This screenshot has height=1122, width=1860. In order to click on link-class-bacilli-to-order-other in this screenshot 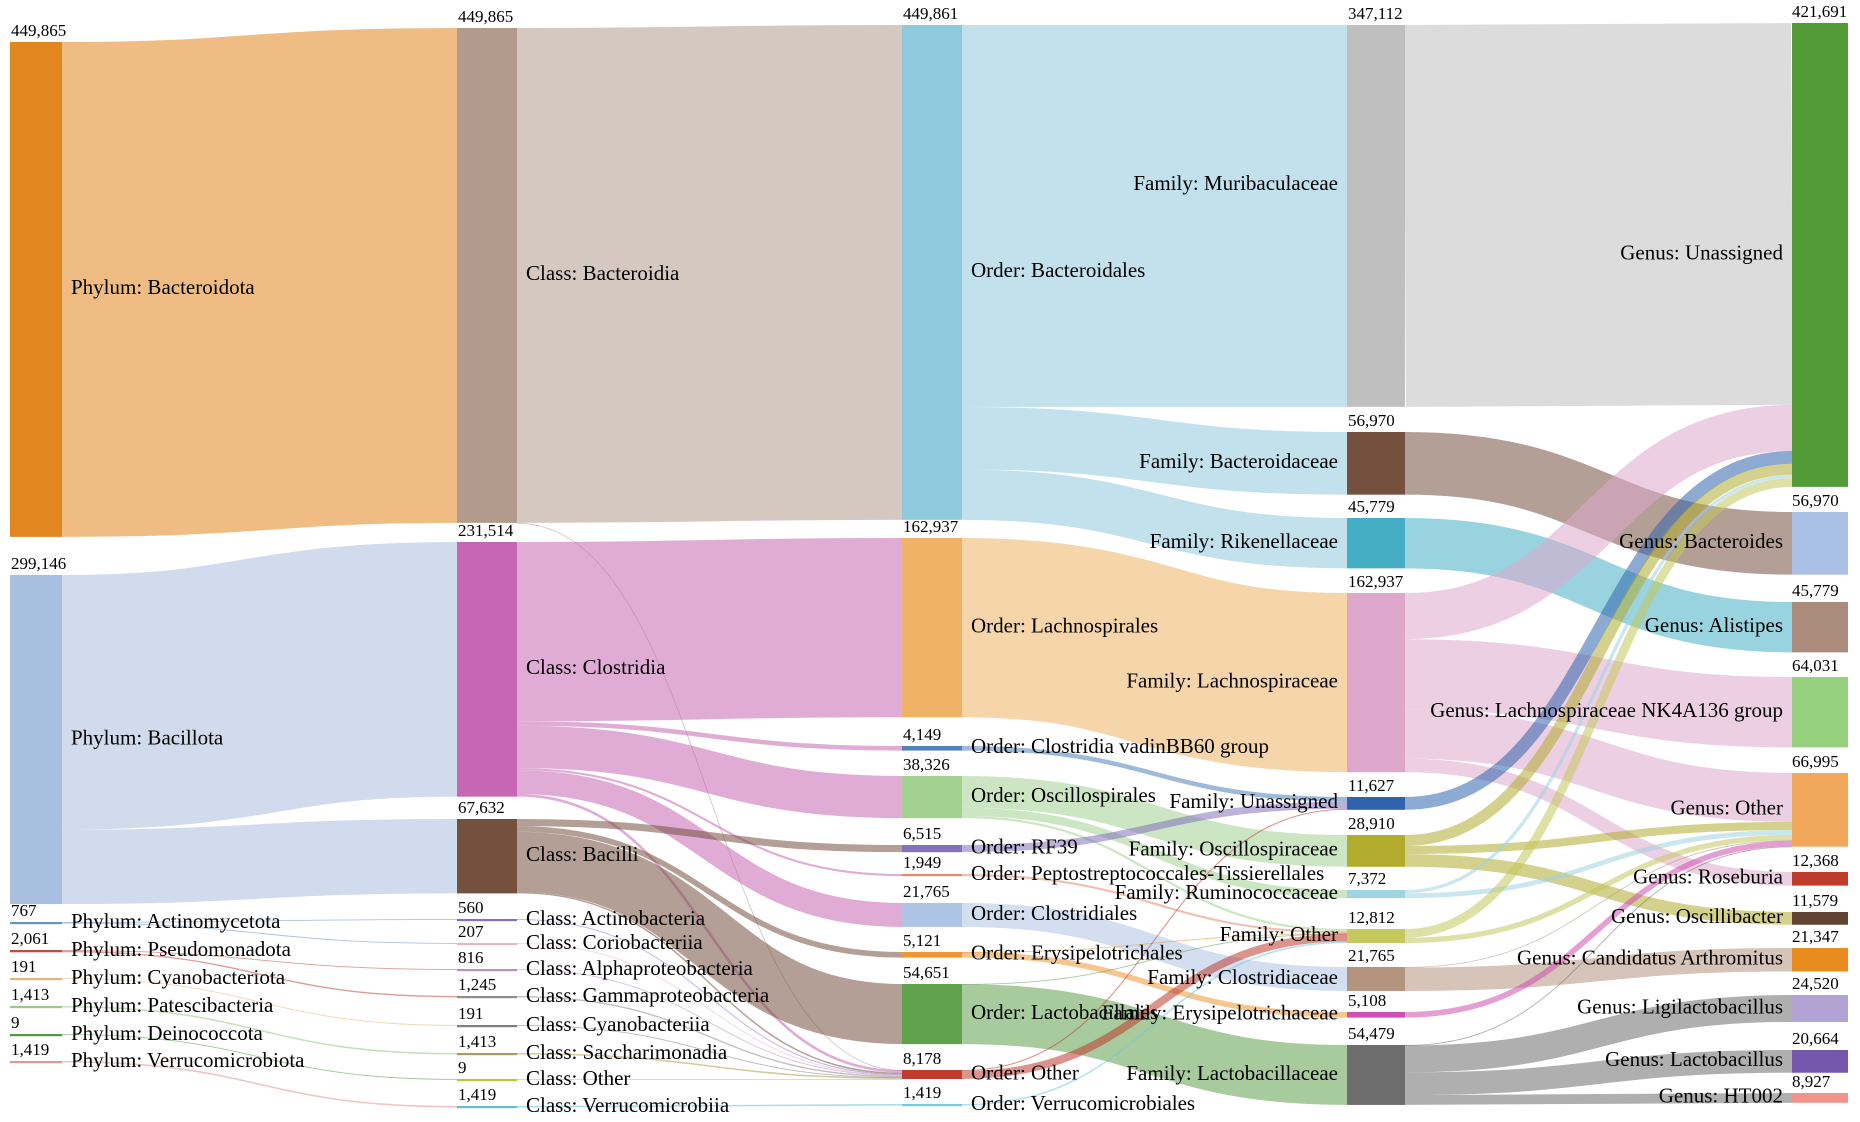, I will do `click(709, 983)`.